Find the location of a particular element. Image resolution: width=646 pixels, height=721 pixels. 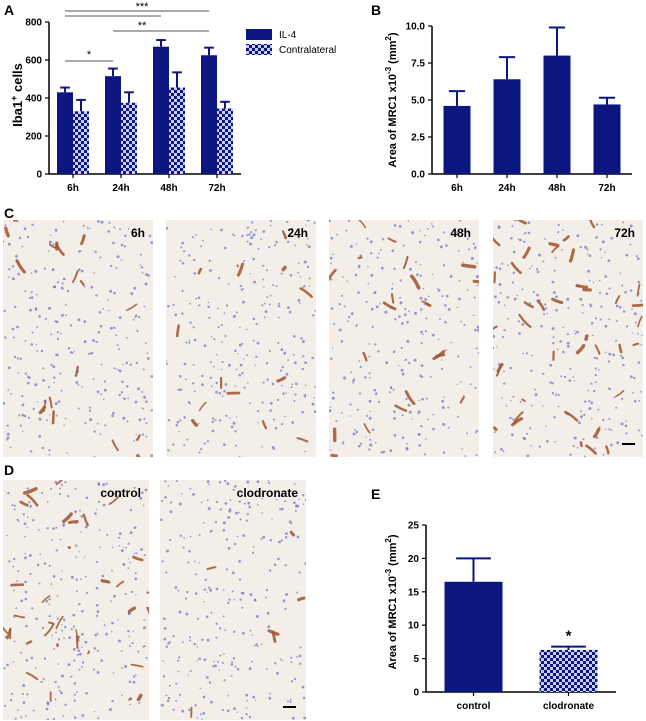

y-tick-label: 10.0 is located at coordinates (416, 27).